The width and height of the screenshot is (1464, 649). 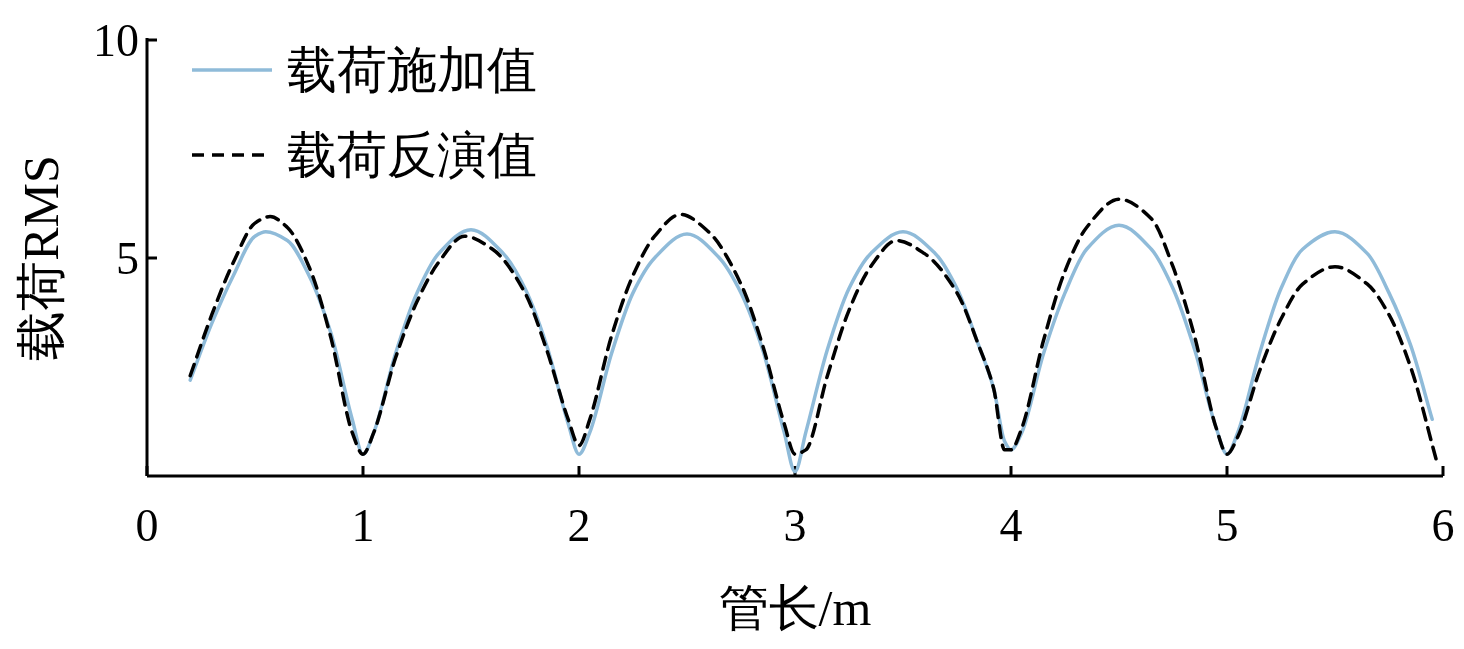 What do you see at coordinates (412, 155) in the screenshot?
I see `legend-label: 载荷反演值` at bounding box center [412, 155].